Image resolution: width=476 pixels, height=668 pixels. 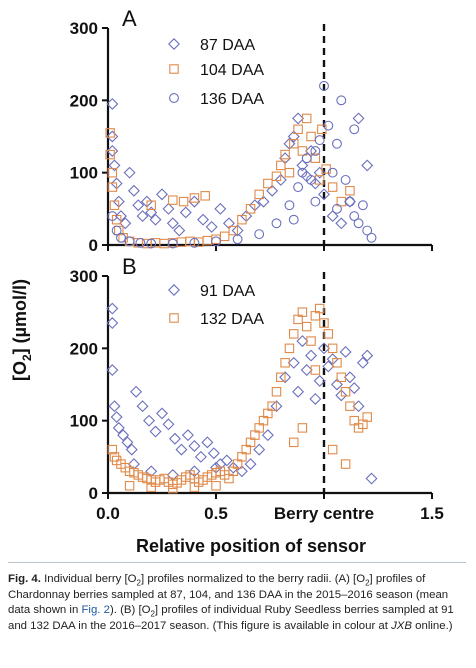 What do you see at coordinates (401, 625) in the screenshot?
I see `caption-journal: JXB` at bounding box center [401, 625].